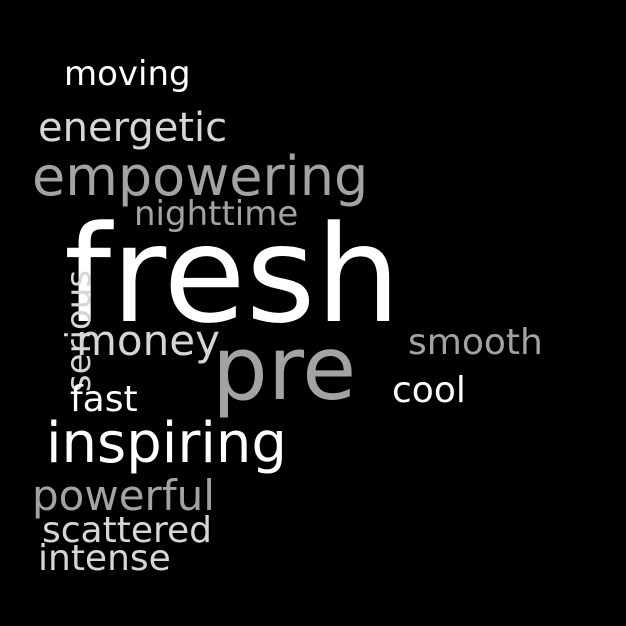 This screenshot has height=626, width=626. What do you see at coordinates (475, 342) in the screenshot?
I see `word-smooth: smooth` at bounding box center [475, 342].